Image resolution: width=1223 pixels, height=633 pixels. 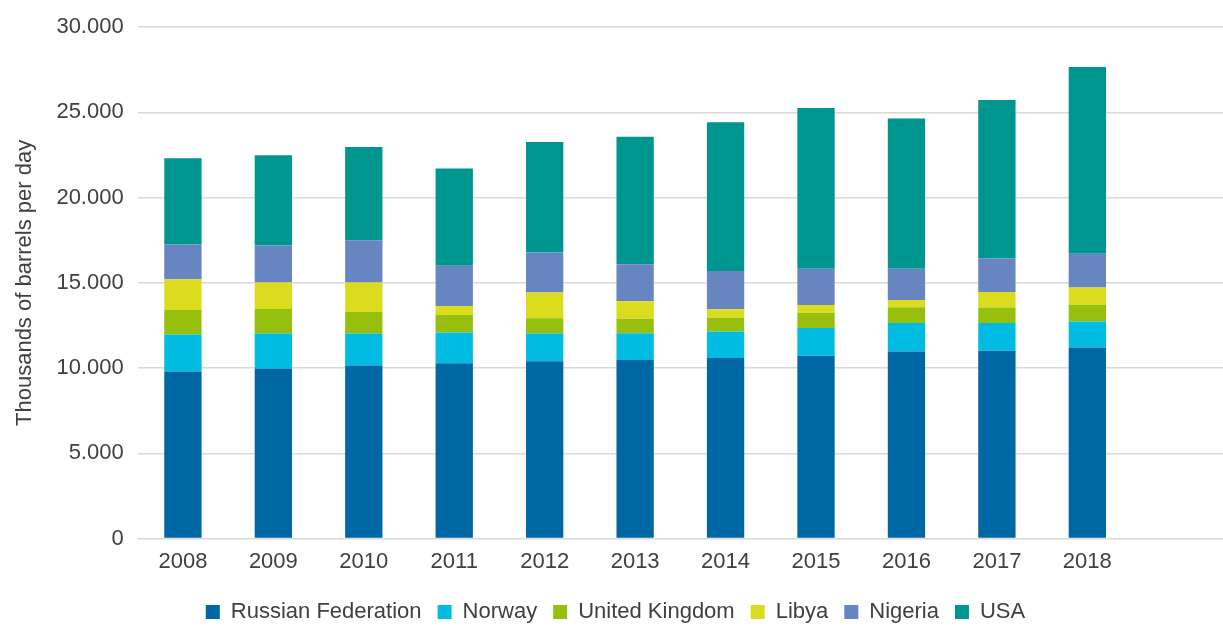 What do you see at coordinates (726, 560) in the screenshot?
I see `x-tick-label: 2014` at bounding box center [726, 560].